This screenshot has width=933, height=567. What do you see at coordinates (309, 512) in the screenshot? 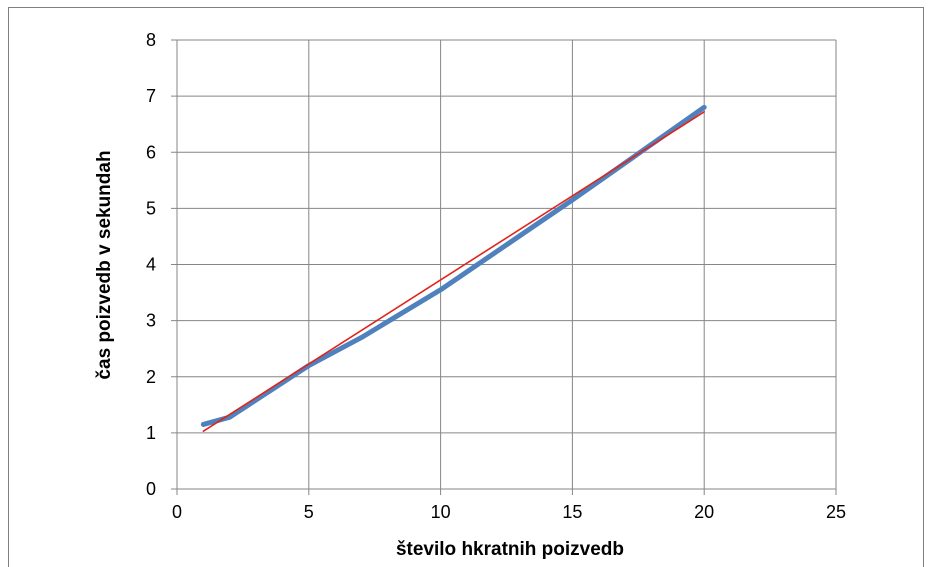
I see `x-tick-label: 5` at bounding box center [309, 512].